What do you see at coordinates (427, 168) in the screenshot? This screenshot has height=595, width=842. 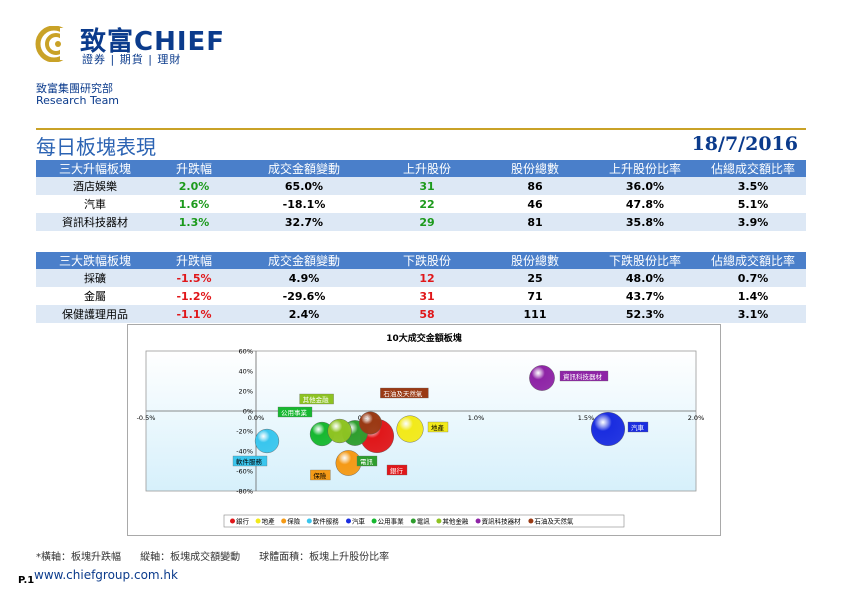 I see `column-header: 上升股份` at bounding box center [427, 168].